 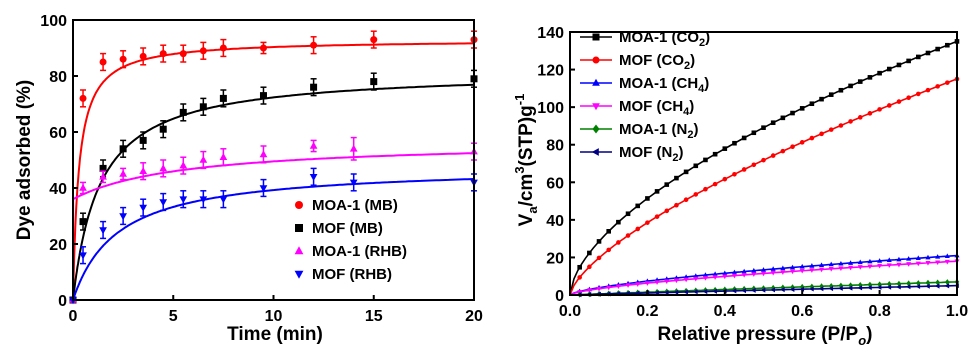 I want to click on right-y-tick-label: 20, so click(x=555, y=258).